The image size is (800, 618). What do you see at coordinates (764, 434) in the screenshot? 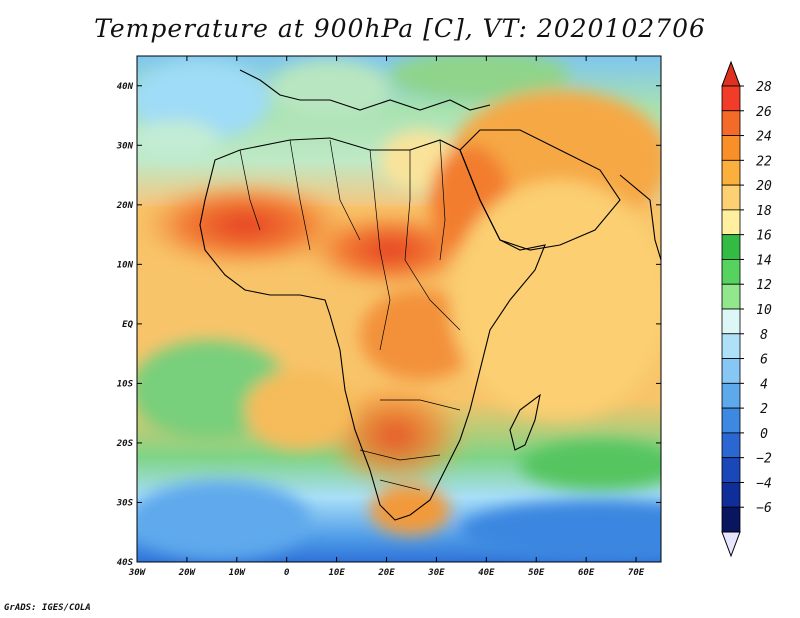
I see `colorbar-level-label: 0` at bounding box center [764, 434].